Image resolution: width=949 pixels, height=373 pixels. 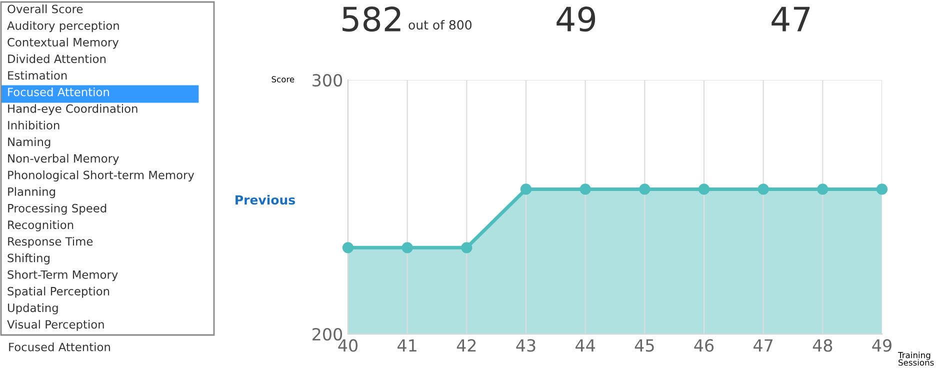 What do you see at coordinates (63, 26) in the screenshot?
I see `text: Auditory perception` at bounding box center [63, 26].